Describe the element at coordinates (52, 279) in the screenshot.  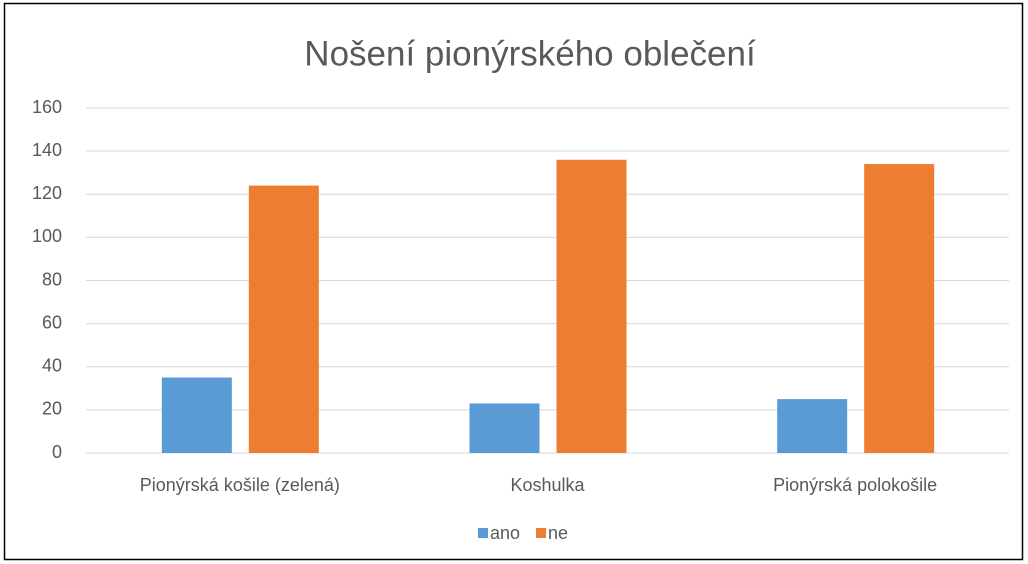
I see `y-tick-label: 80` at that location.